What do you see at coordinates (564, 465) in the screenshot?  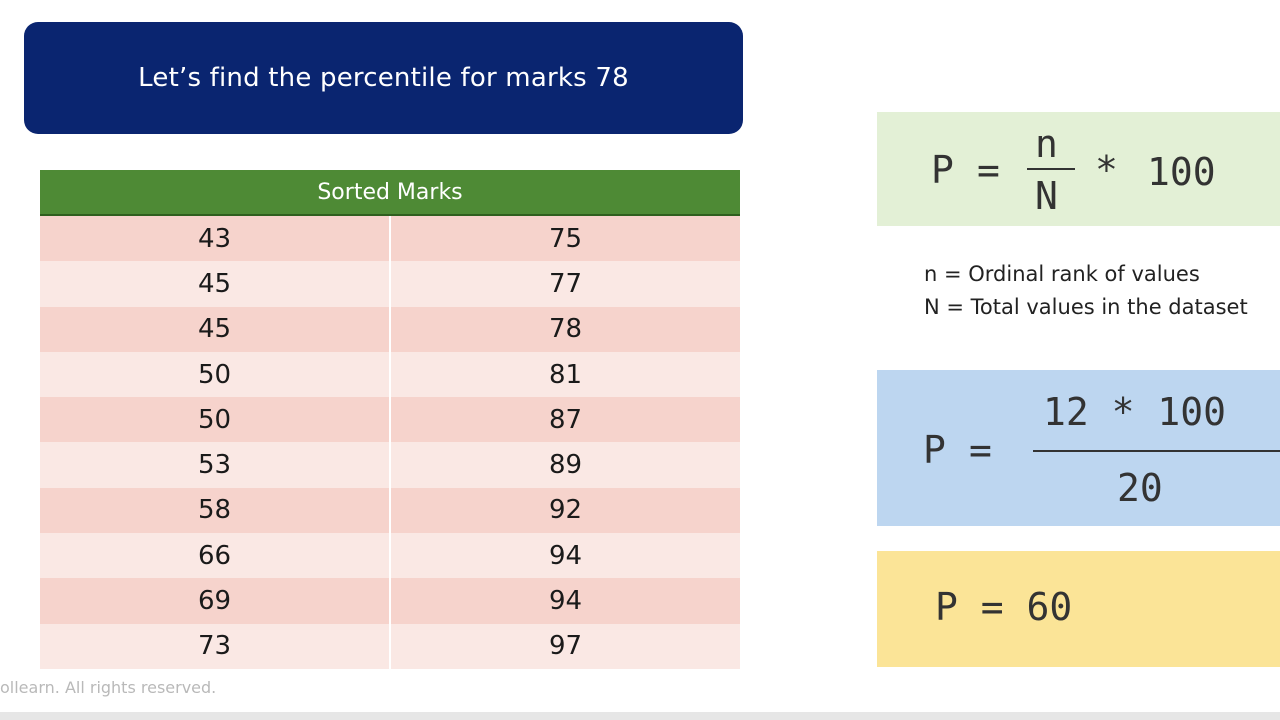 I see `table-cell: 89` at bounding box center [564, 465].